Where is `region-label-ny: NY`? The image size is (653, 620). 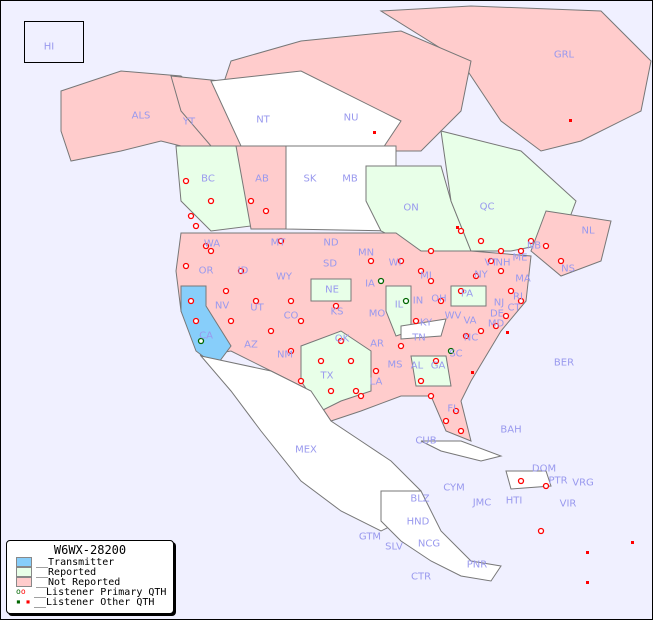
region-label-ny: NY is located at coordinates (481, 275).